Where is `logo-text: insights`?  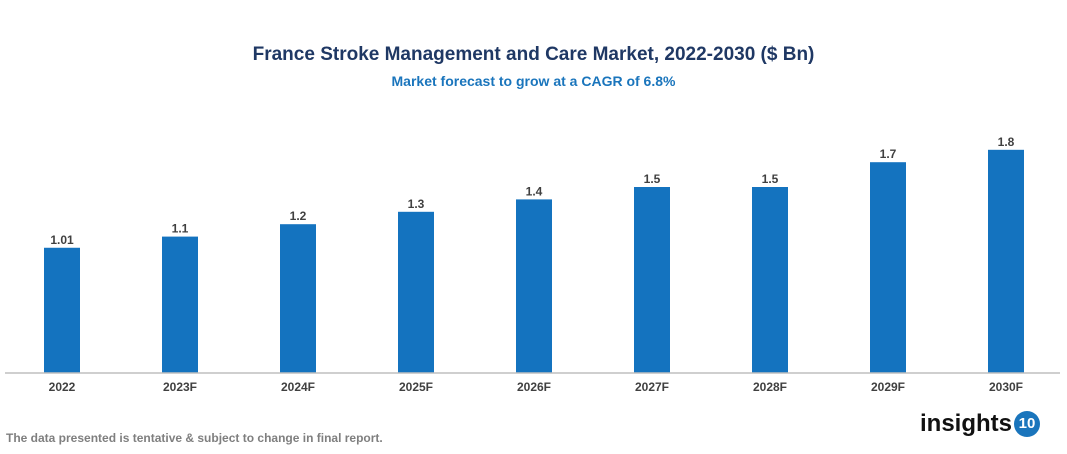 logo-text: insights is located at coordinates (966, 423).